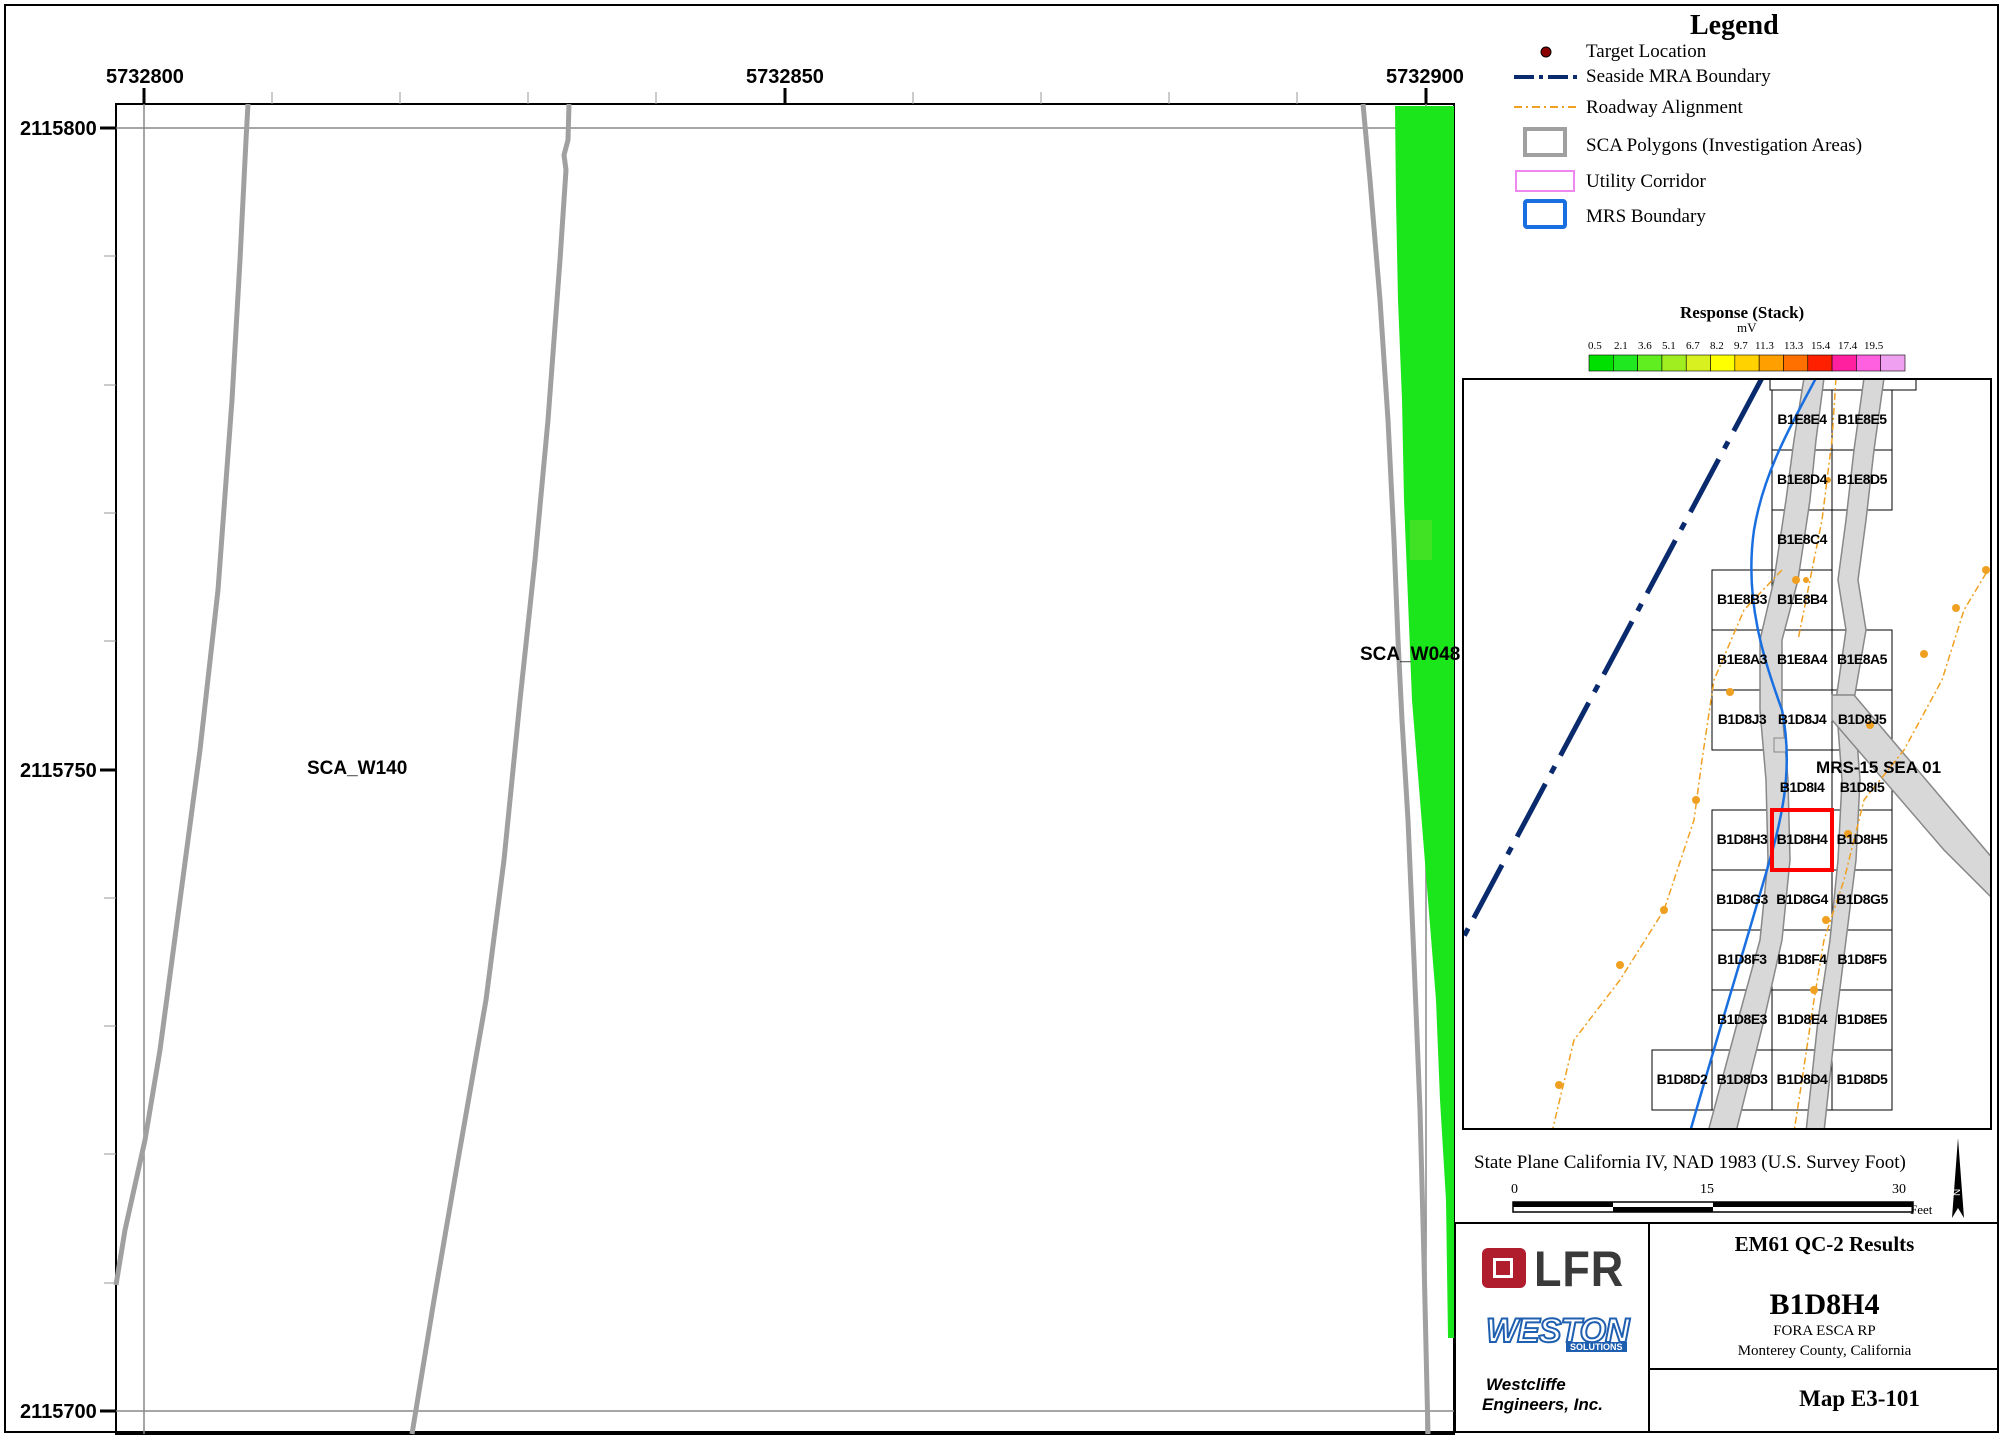  Describe the element at coordinates (1817, 510) in the screenshot. I see `roadway-alignment-north` at that location.